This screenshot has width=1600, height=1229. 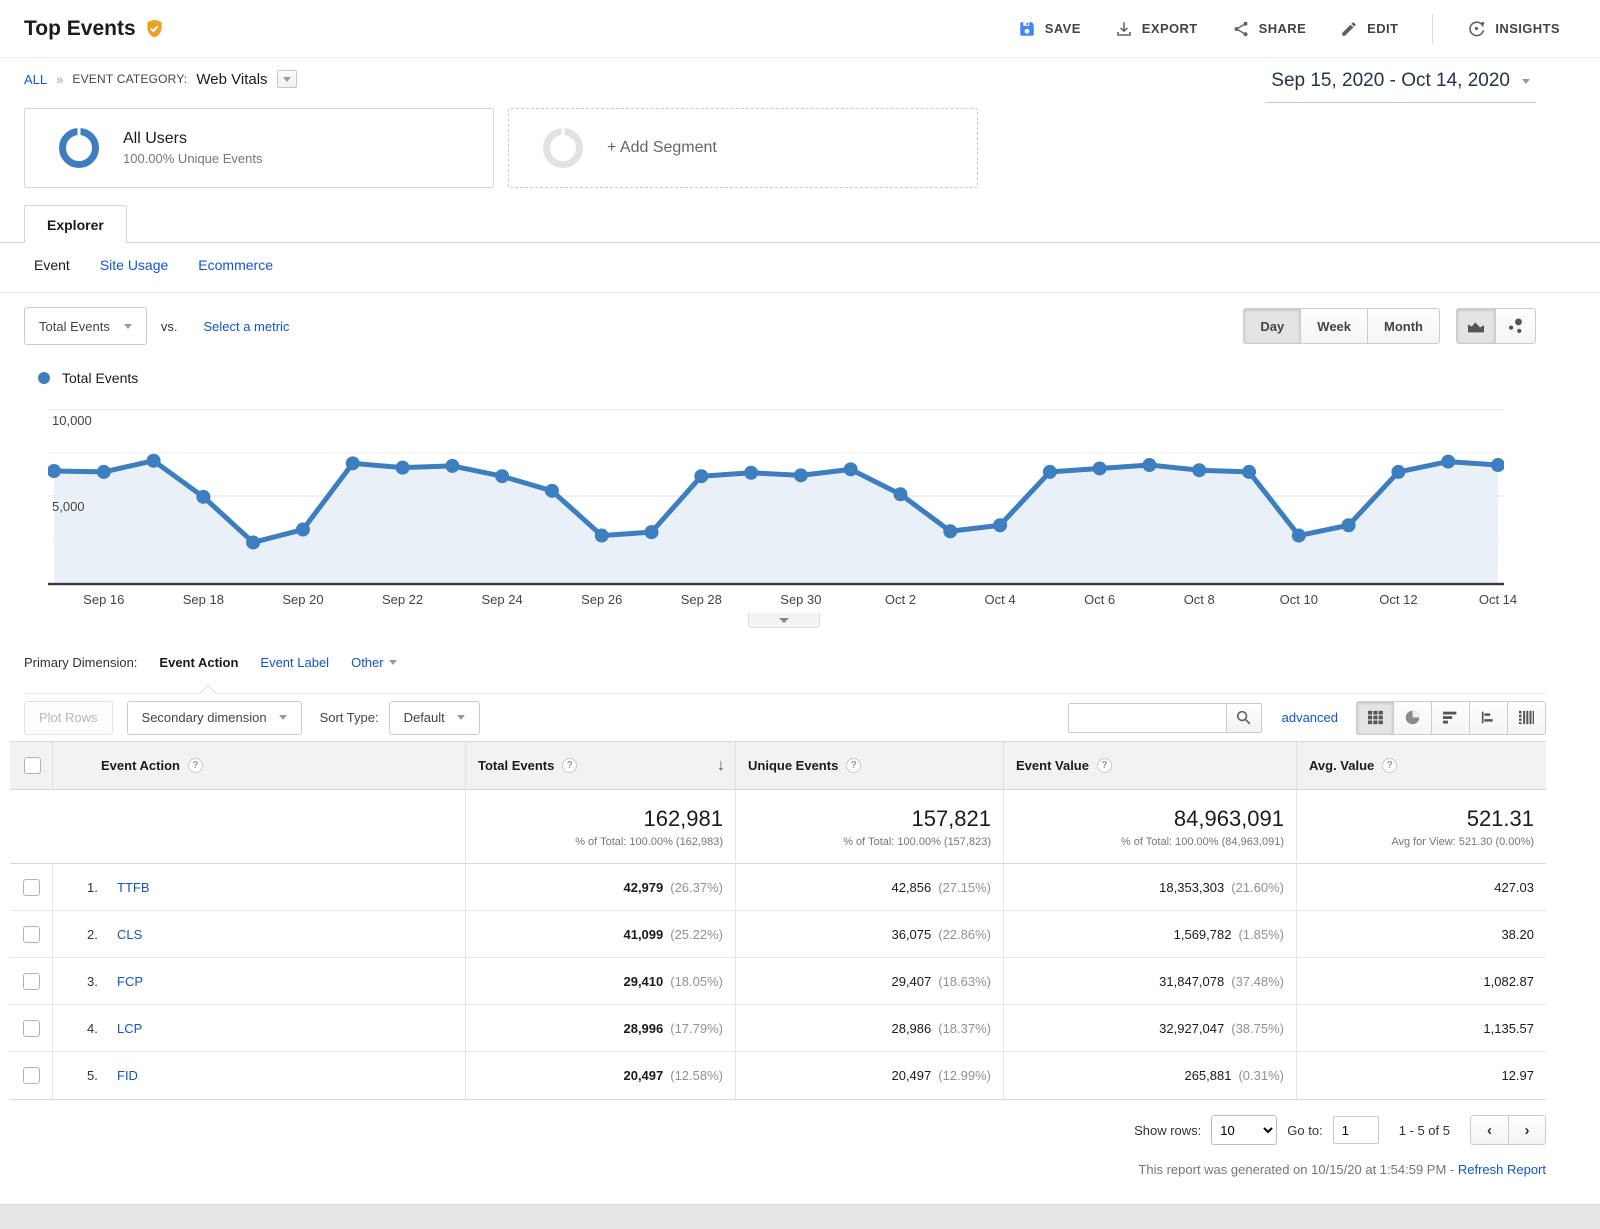 What do you see at coordinates (911, 1028) in the screenshot?
I see `unique-events-value: 28,986` at bounding box center [911, 1028].